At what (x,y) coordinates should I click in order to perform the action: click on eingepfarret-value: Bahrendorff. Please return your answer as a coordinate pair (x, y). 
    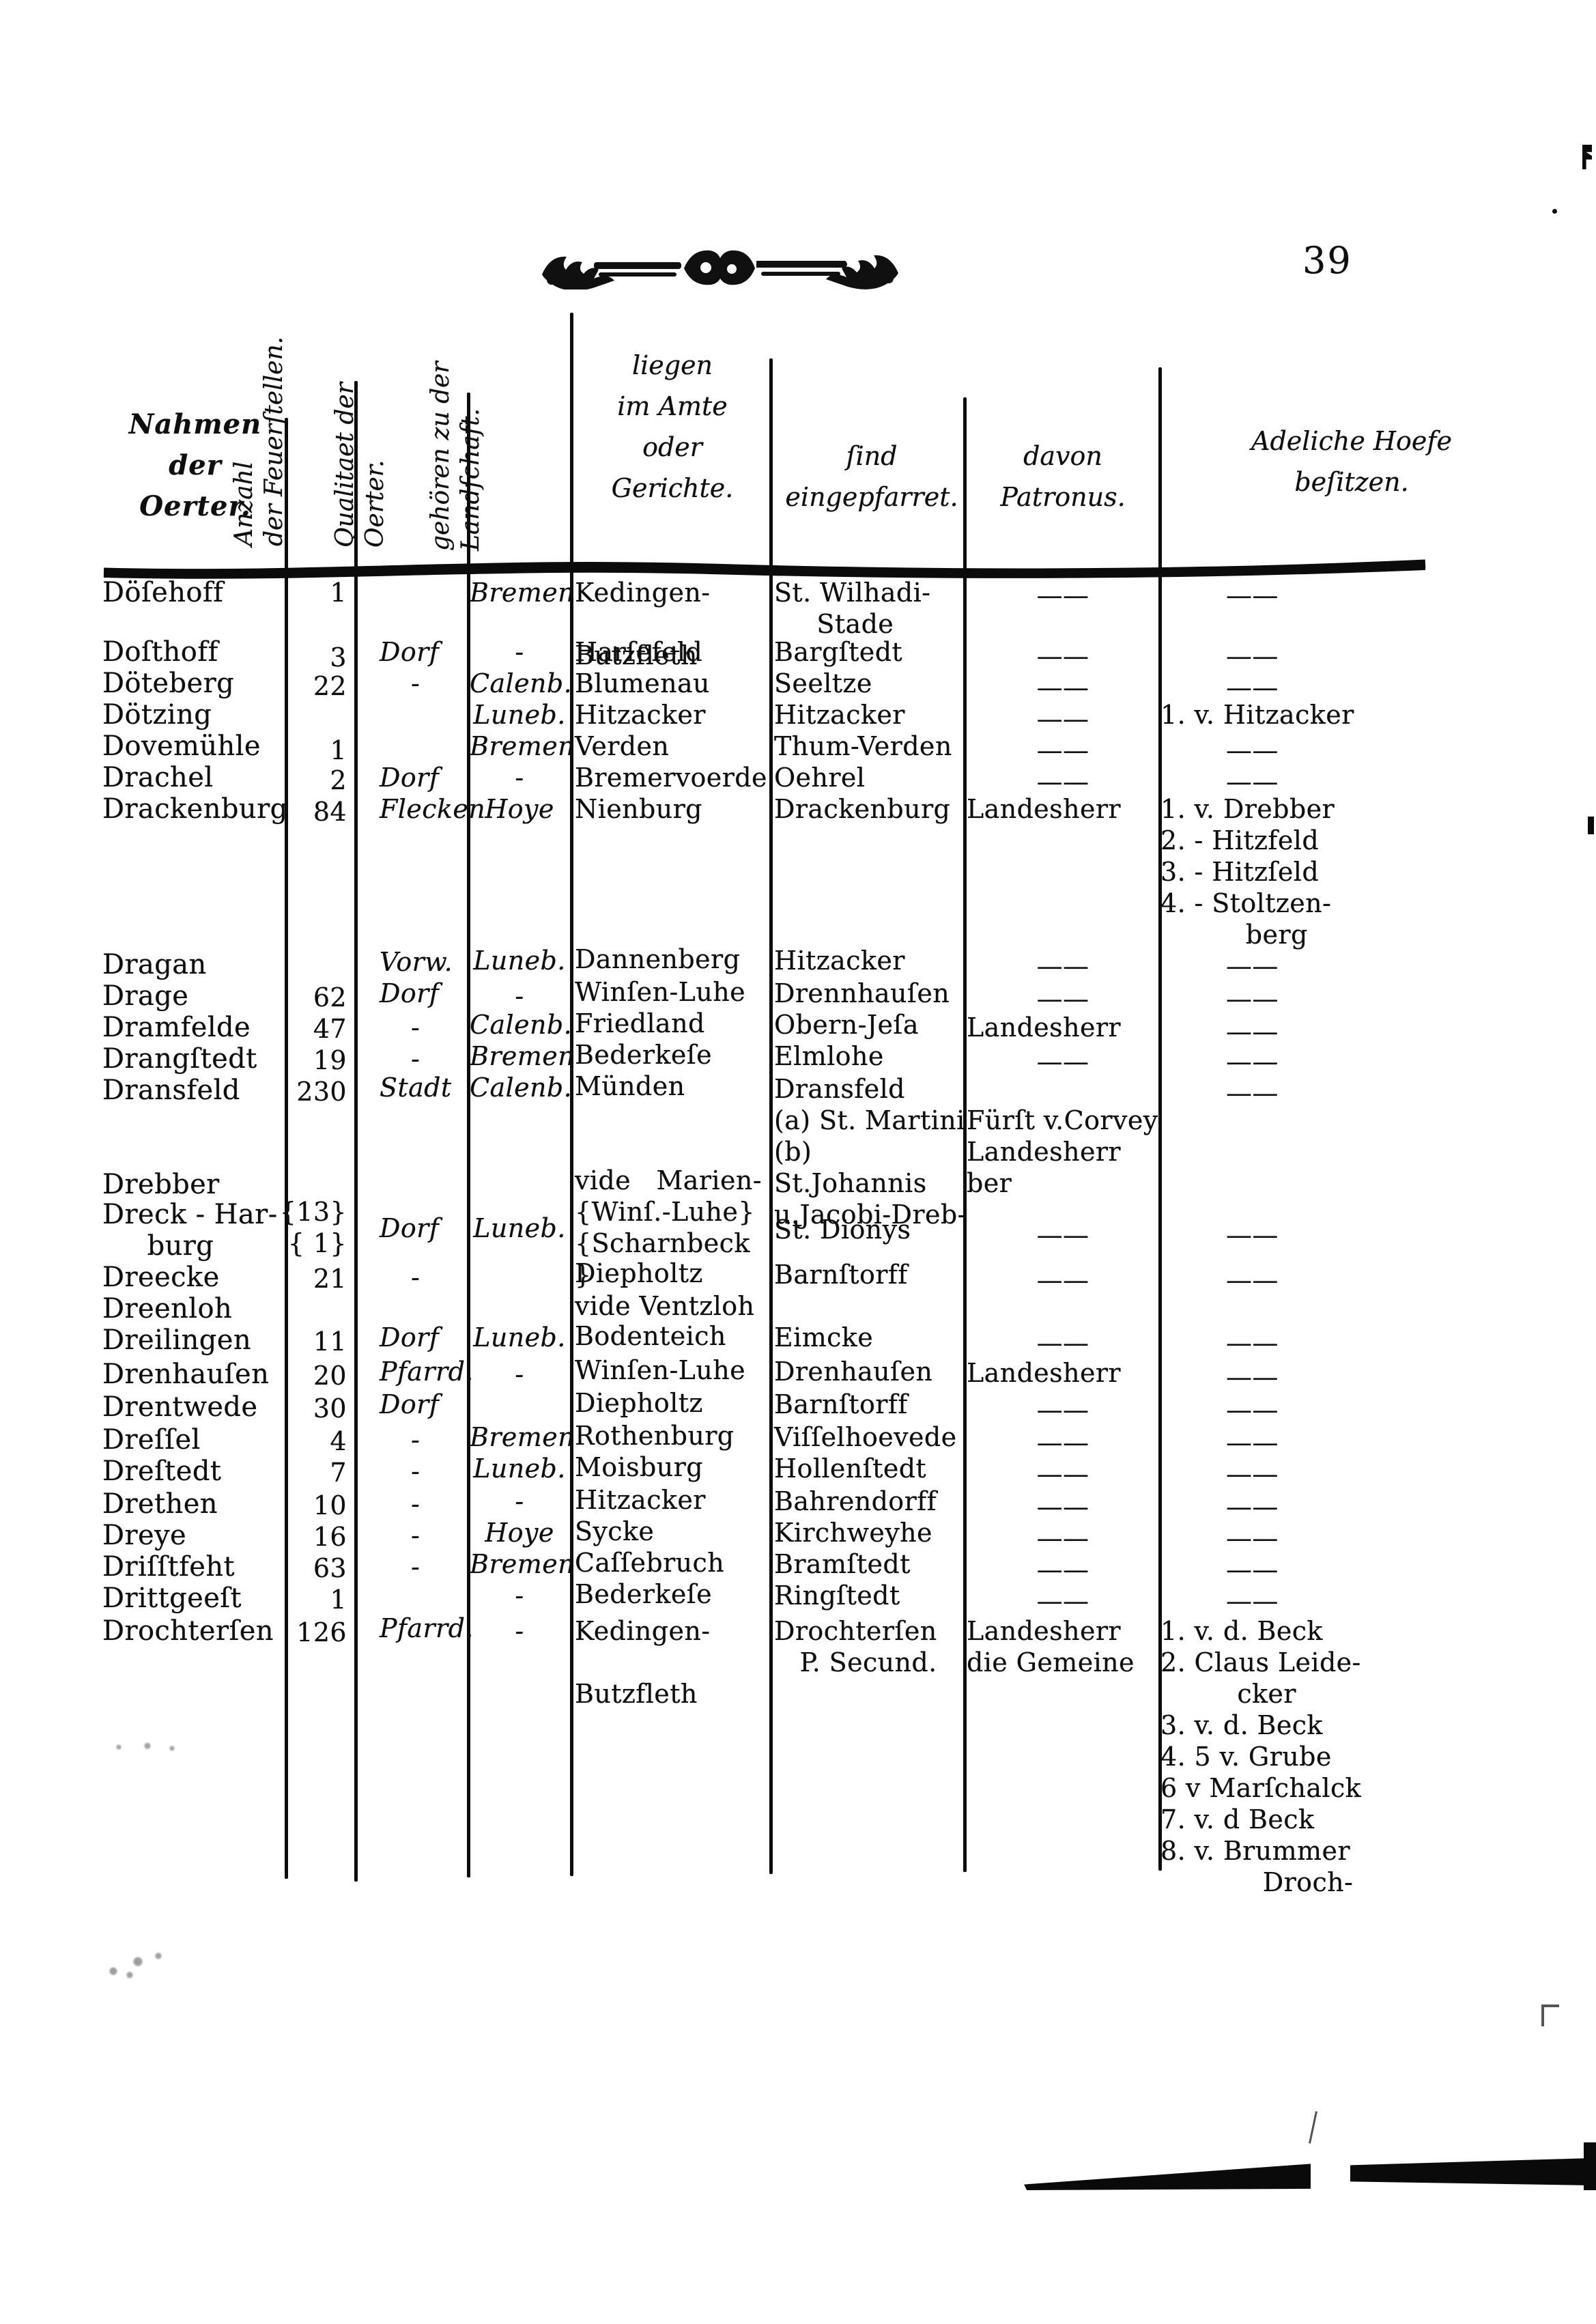
    Looking at the image, I should click on (855, 1501).